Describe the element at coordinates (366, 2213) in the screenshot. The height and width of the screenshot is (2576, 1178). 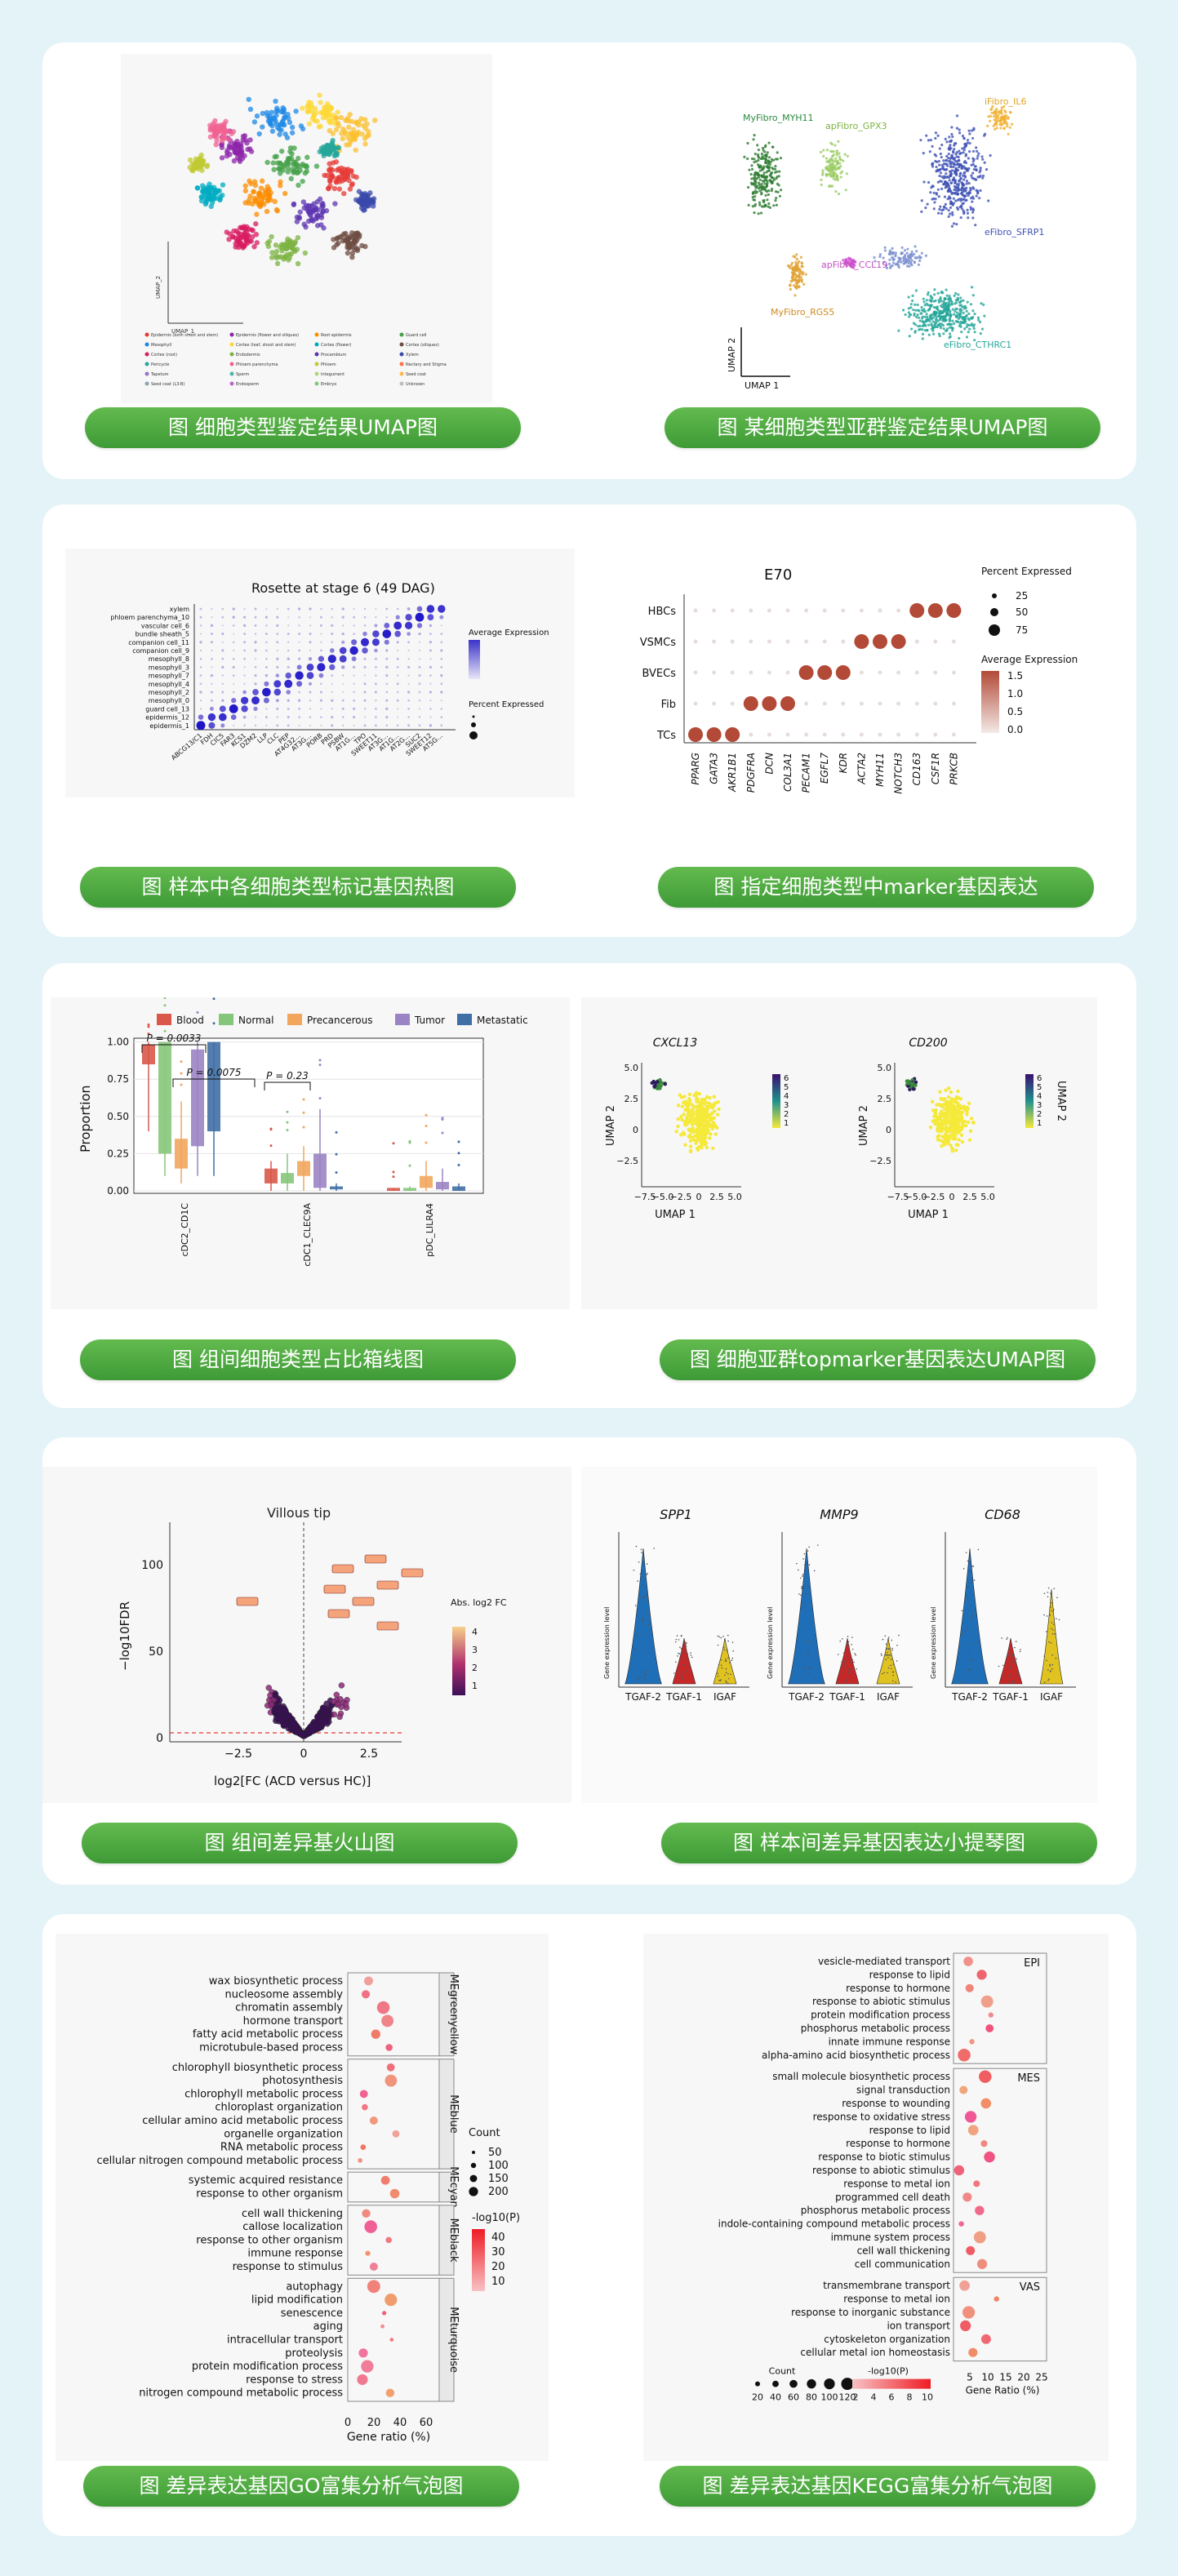
I see `go-bubble` at that location.